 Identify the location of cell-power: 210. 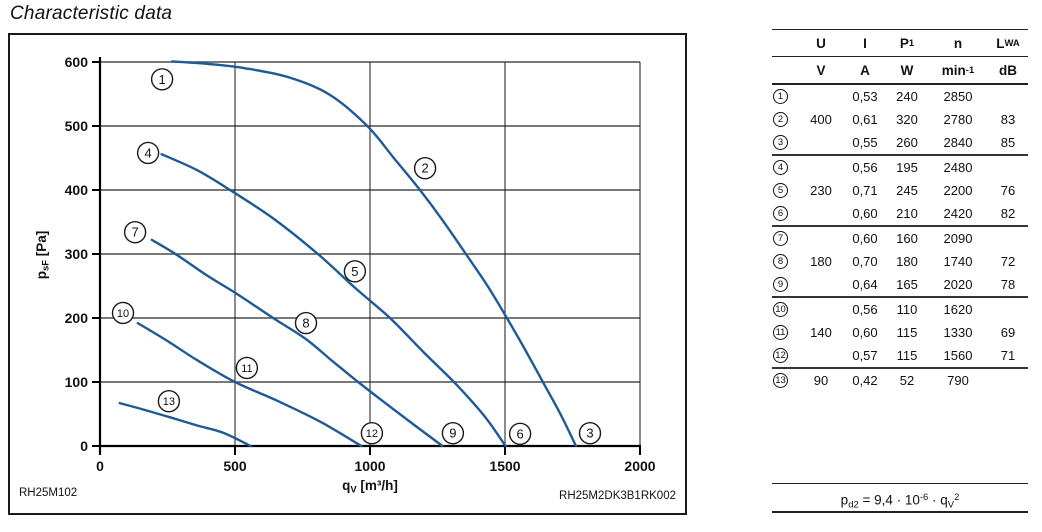
(907, 213).